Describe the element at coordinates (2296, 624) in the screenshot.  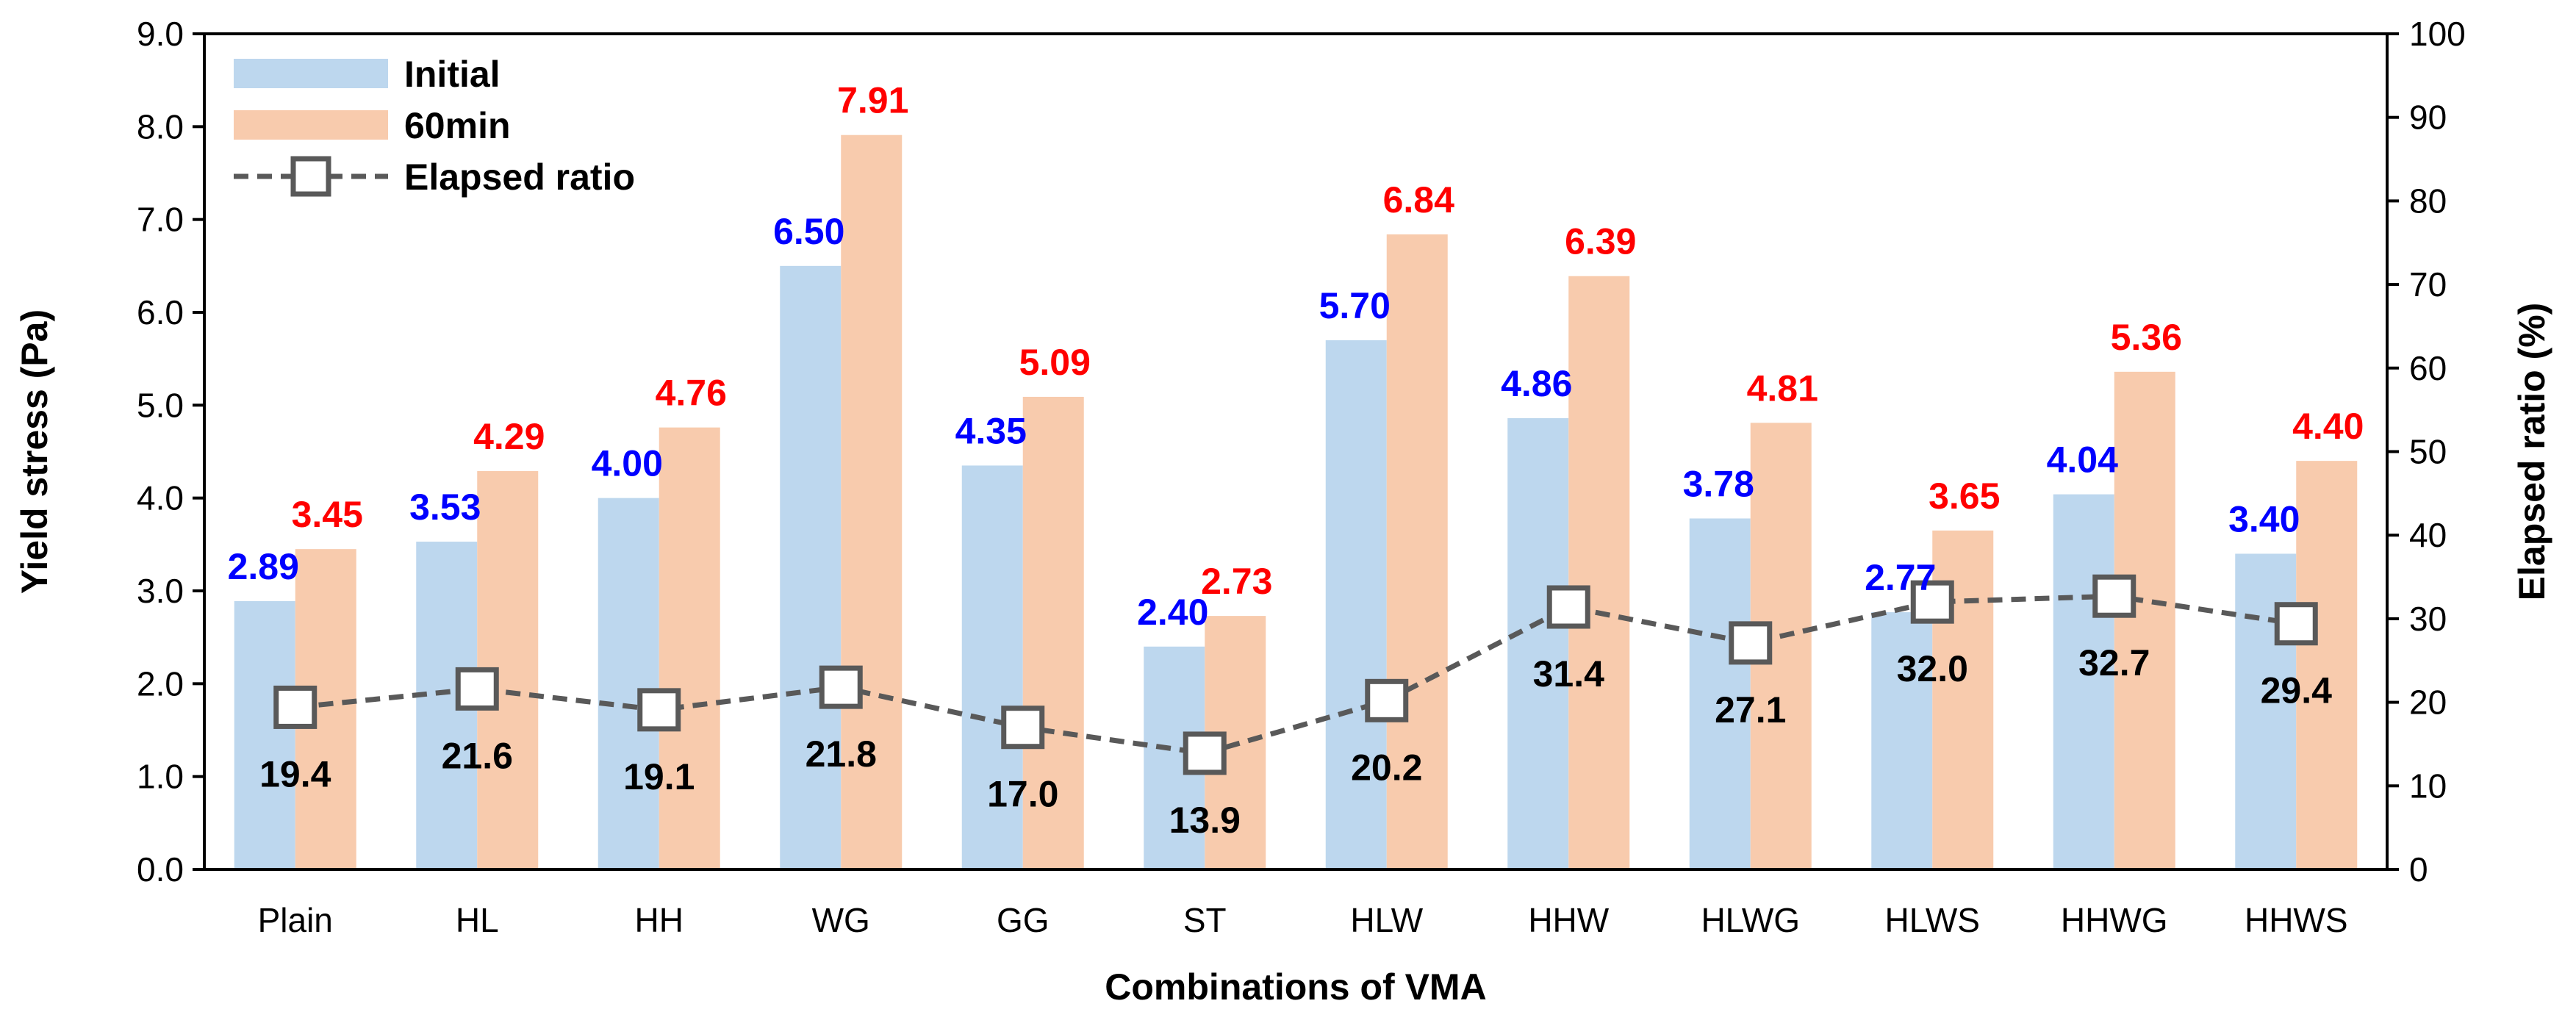
I see `ratio-marker-hhws` at that location.